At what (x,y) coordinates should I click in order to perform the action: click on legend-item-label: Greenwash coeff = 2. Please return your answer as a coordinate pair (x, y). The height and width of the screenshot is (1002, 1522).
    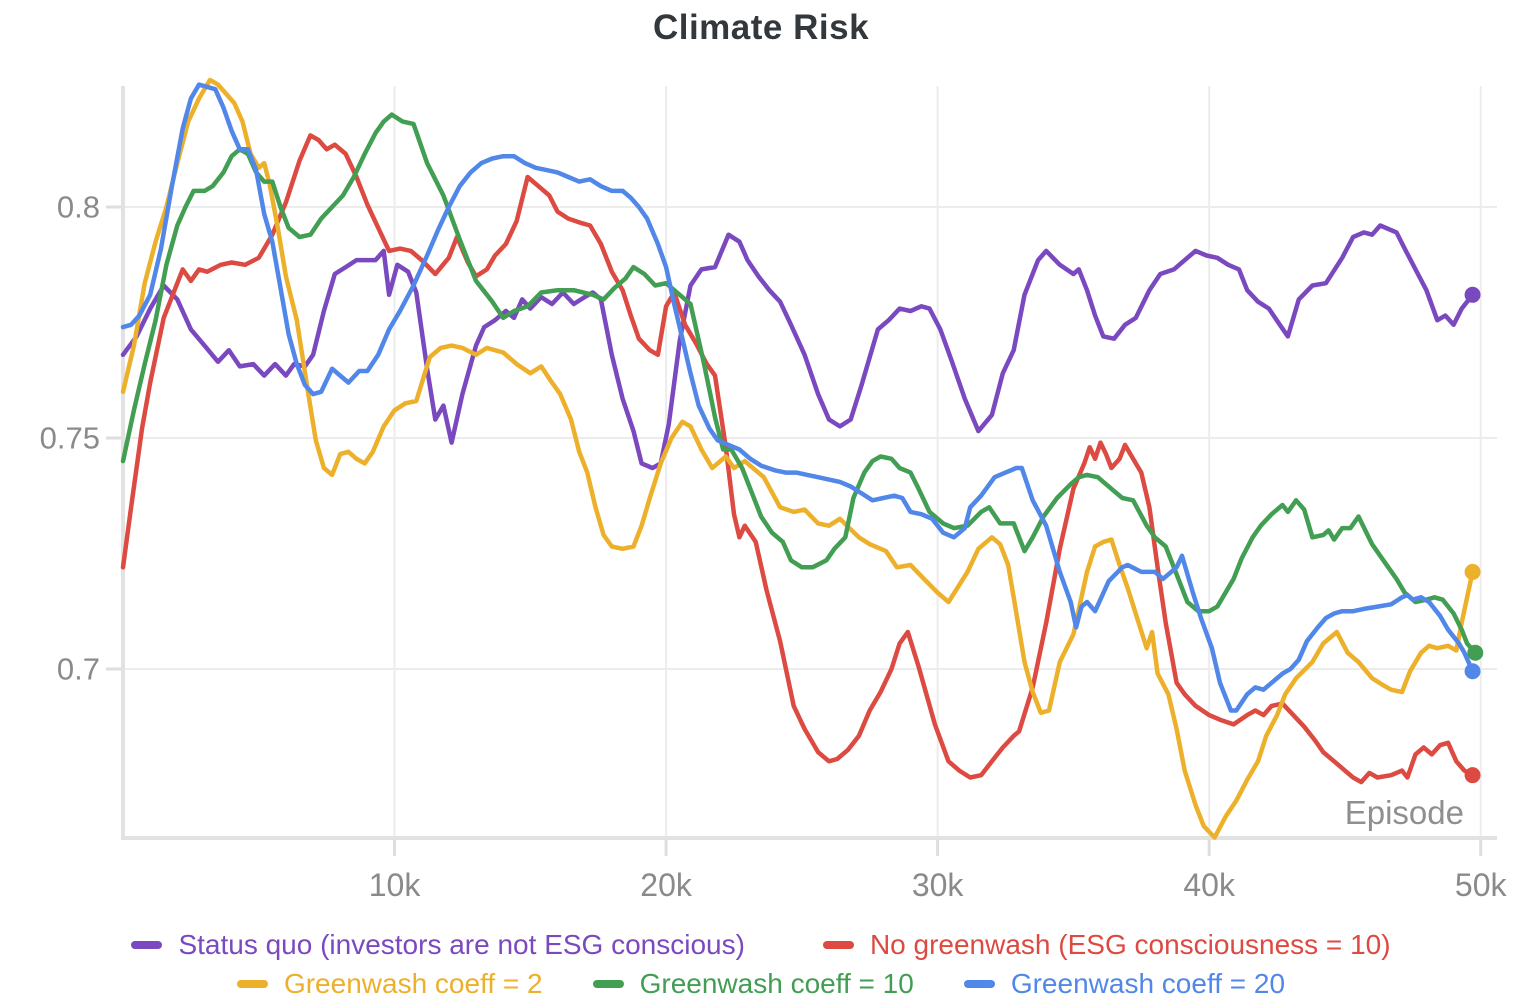
    Looking at the image, I should click on (413, 983).